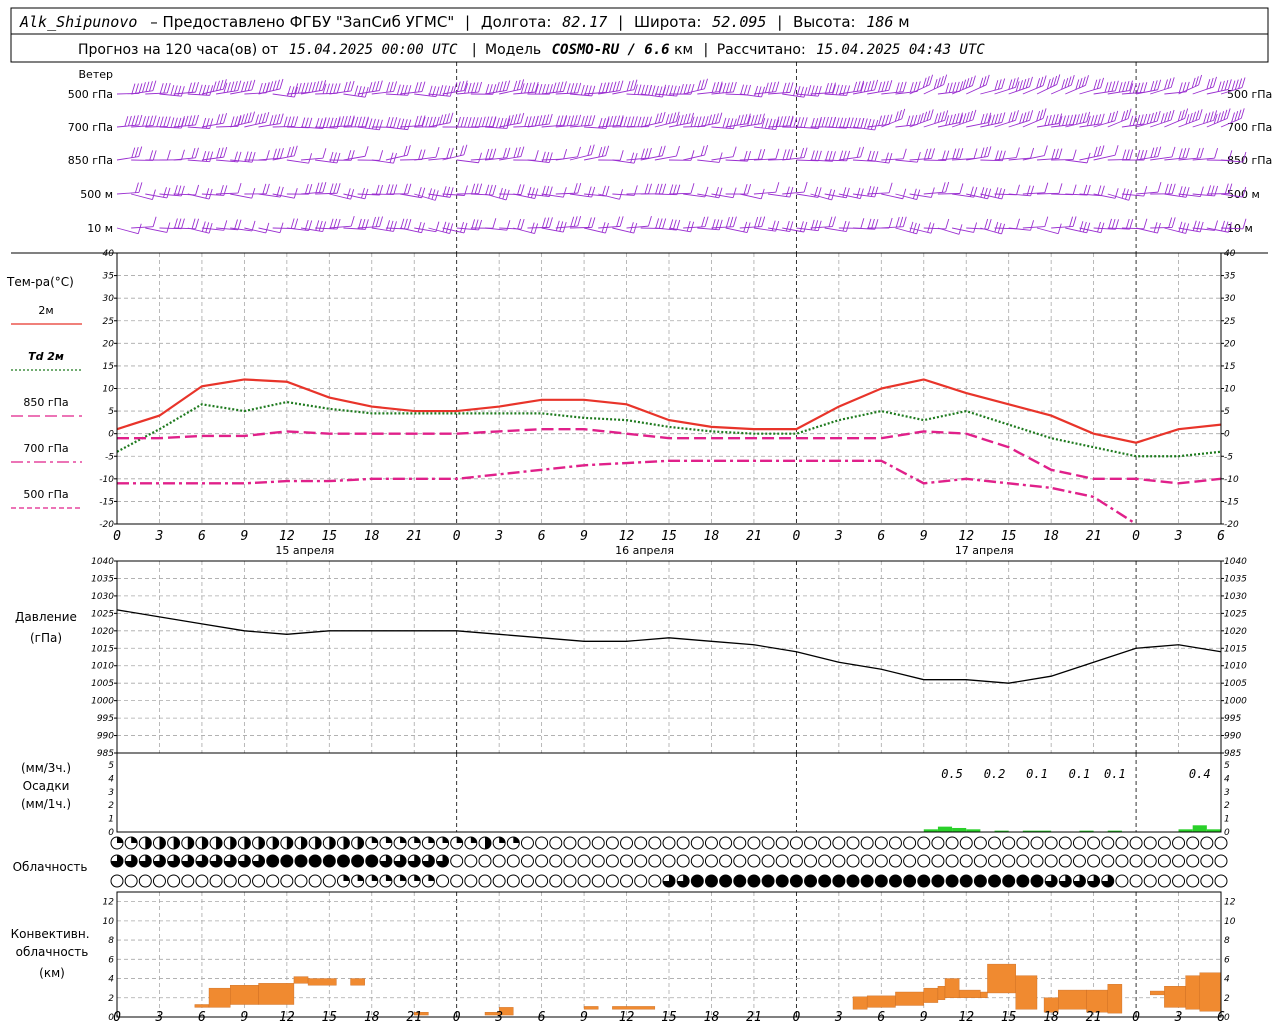 This screenshot has width=1280, height=1024. What do you see at coordinates (937, 881) in the screenshot?
I see `cloud-fill-full` at bounding box center [937, 881].